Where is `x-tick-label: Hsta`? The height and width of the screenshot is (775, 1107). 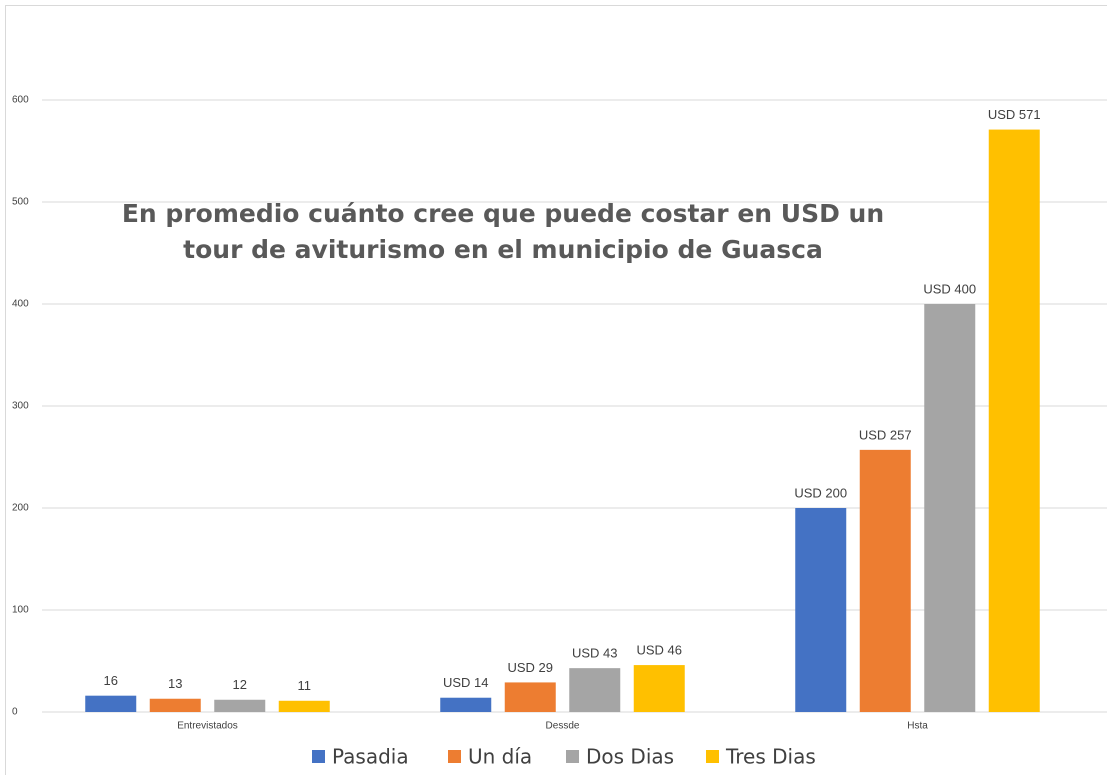
x-tick-label: Hsta is located at coordinates (917, 726).